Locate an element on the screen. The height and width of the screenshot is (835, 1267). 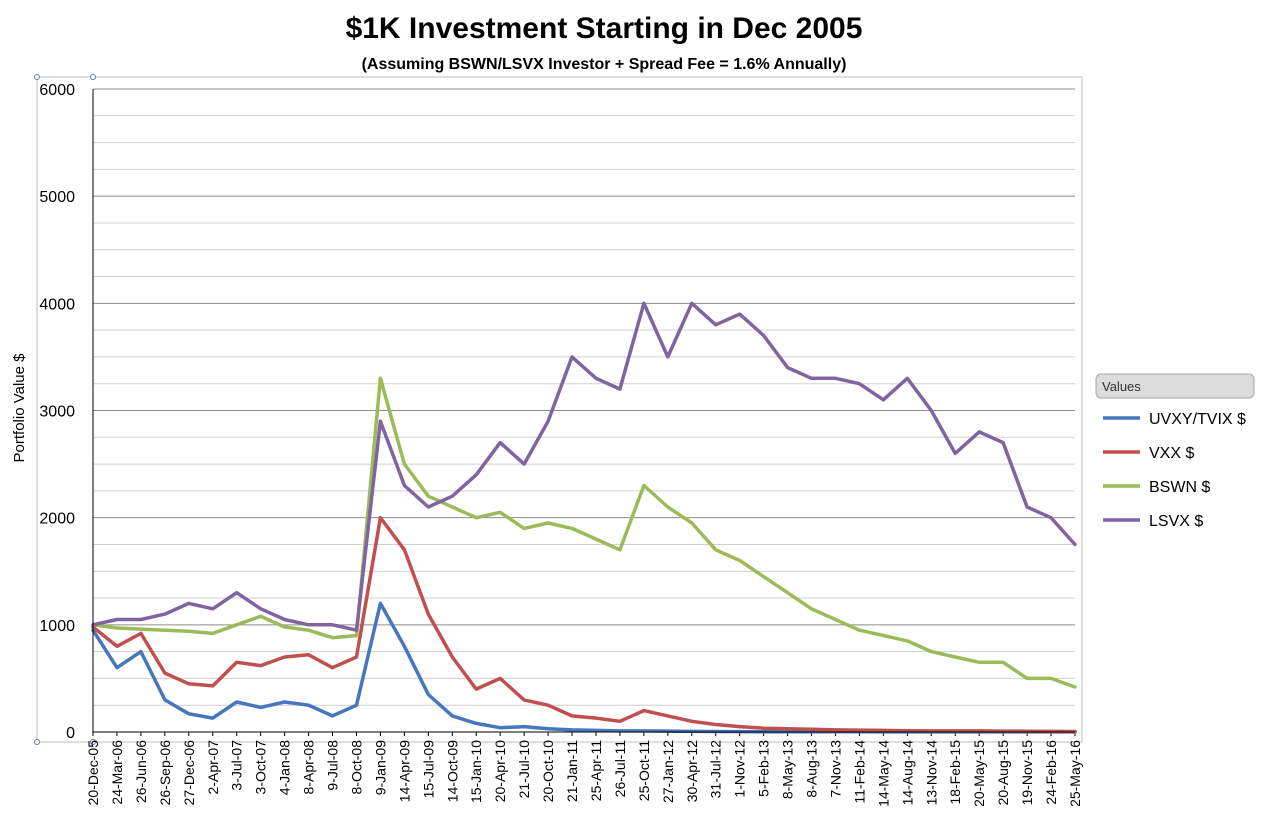
x-tick-label: 9-Jan-09 is located at coordinates (380, 767).